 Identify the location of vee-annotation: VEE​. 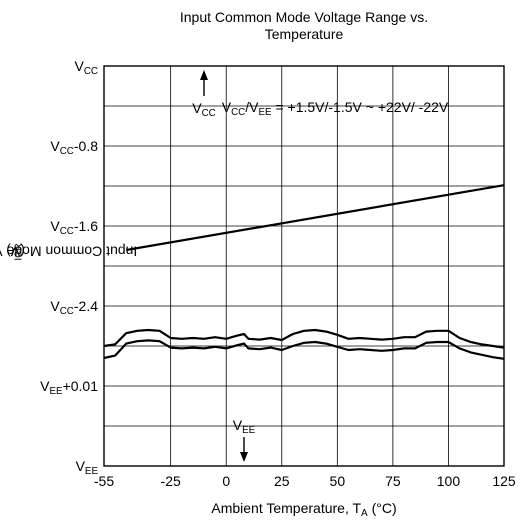
(244, 426).